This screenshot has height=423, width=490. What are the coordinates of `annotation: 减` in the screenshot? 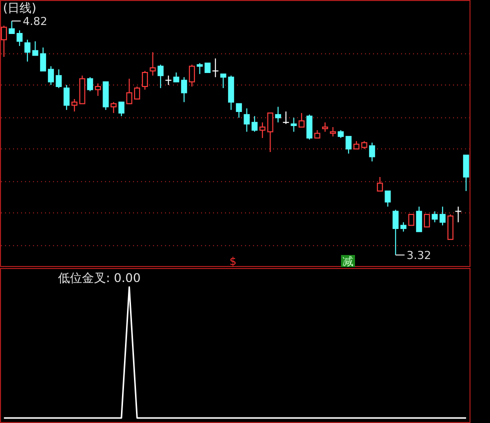 It's located at (348, 261).